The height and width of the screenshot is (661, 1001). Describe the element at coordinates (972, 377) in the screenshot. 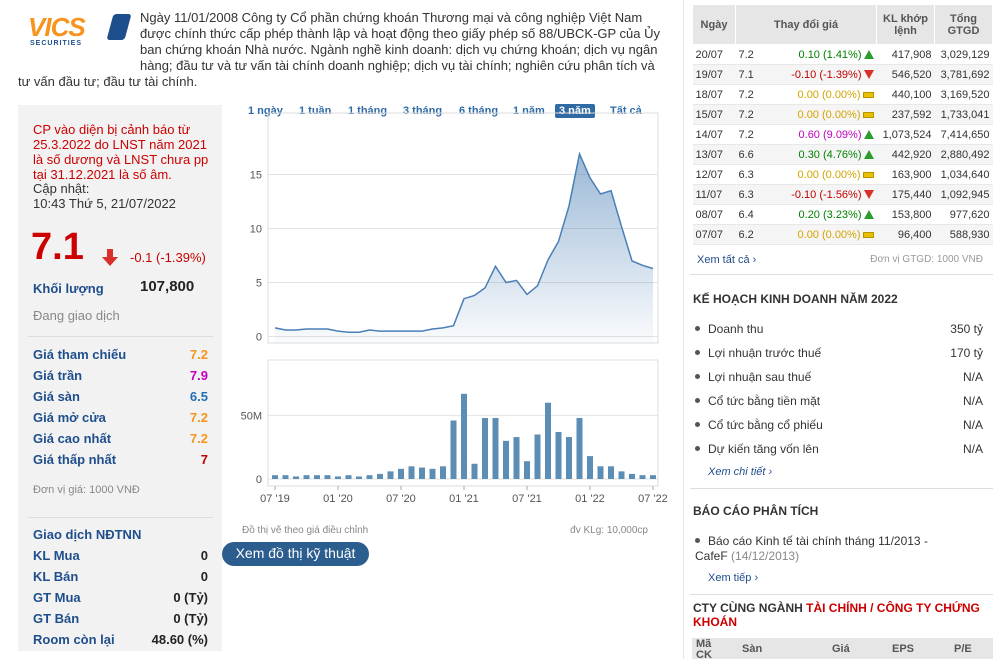

I see `plan-value: N/A` at that location.